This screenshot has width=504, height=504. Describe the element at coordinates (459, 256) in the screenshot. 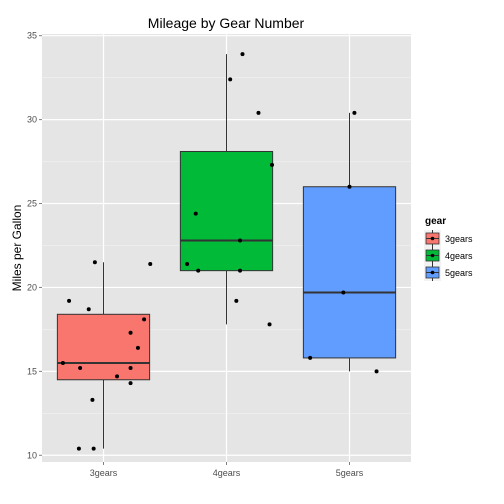

I see `legend-label: 4gears` at that location.